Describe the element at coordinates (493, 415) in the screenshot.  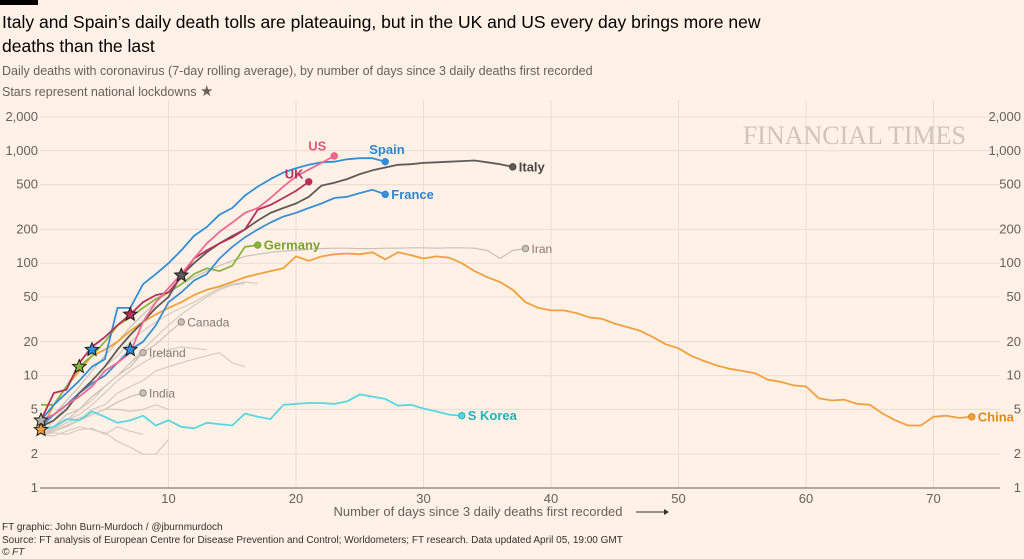
I see `label-s-korea: S Korea` at that location.